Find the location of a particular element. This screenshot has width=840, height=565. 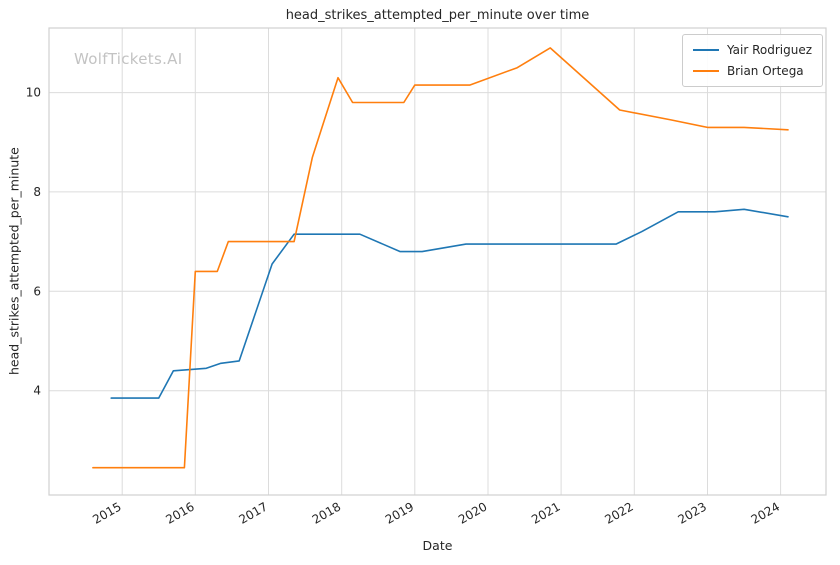

y-tick-label: 4 is located at coordinates (37, 391).